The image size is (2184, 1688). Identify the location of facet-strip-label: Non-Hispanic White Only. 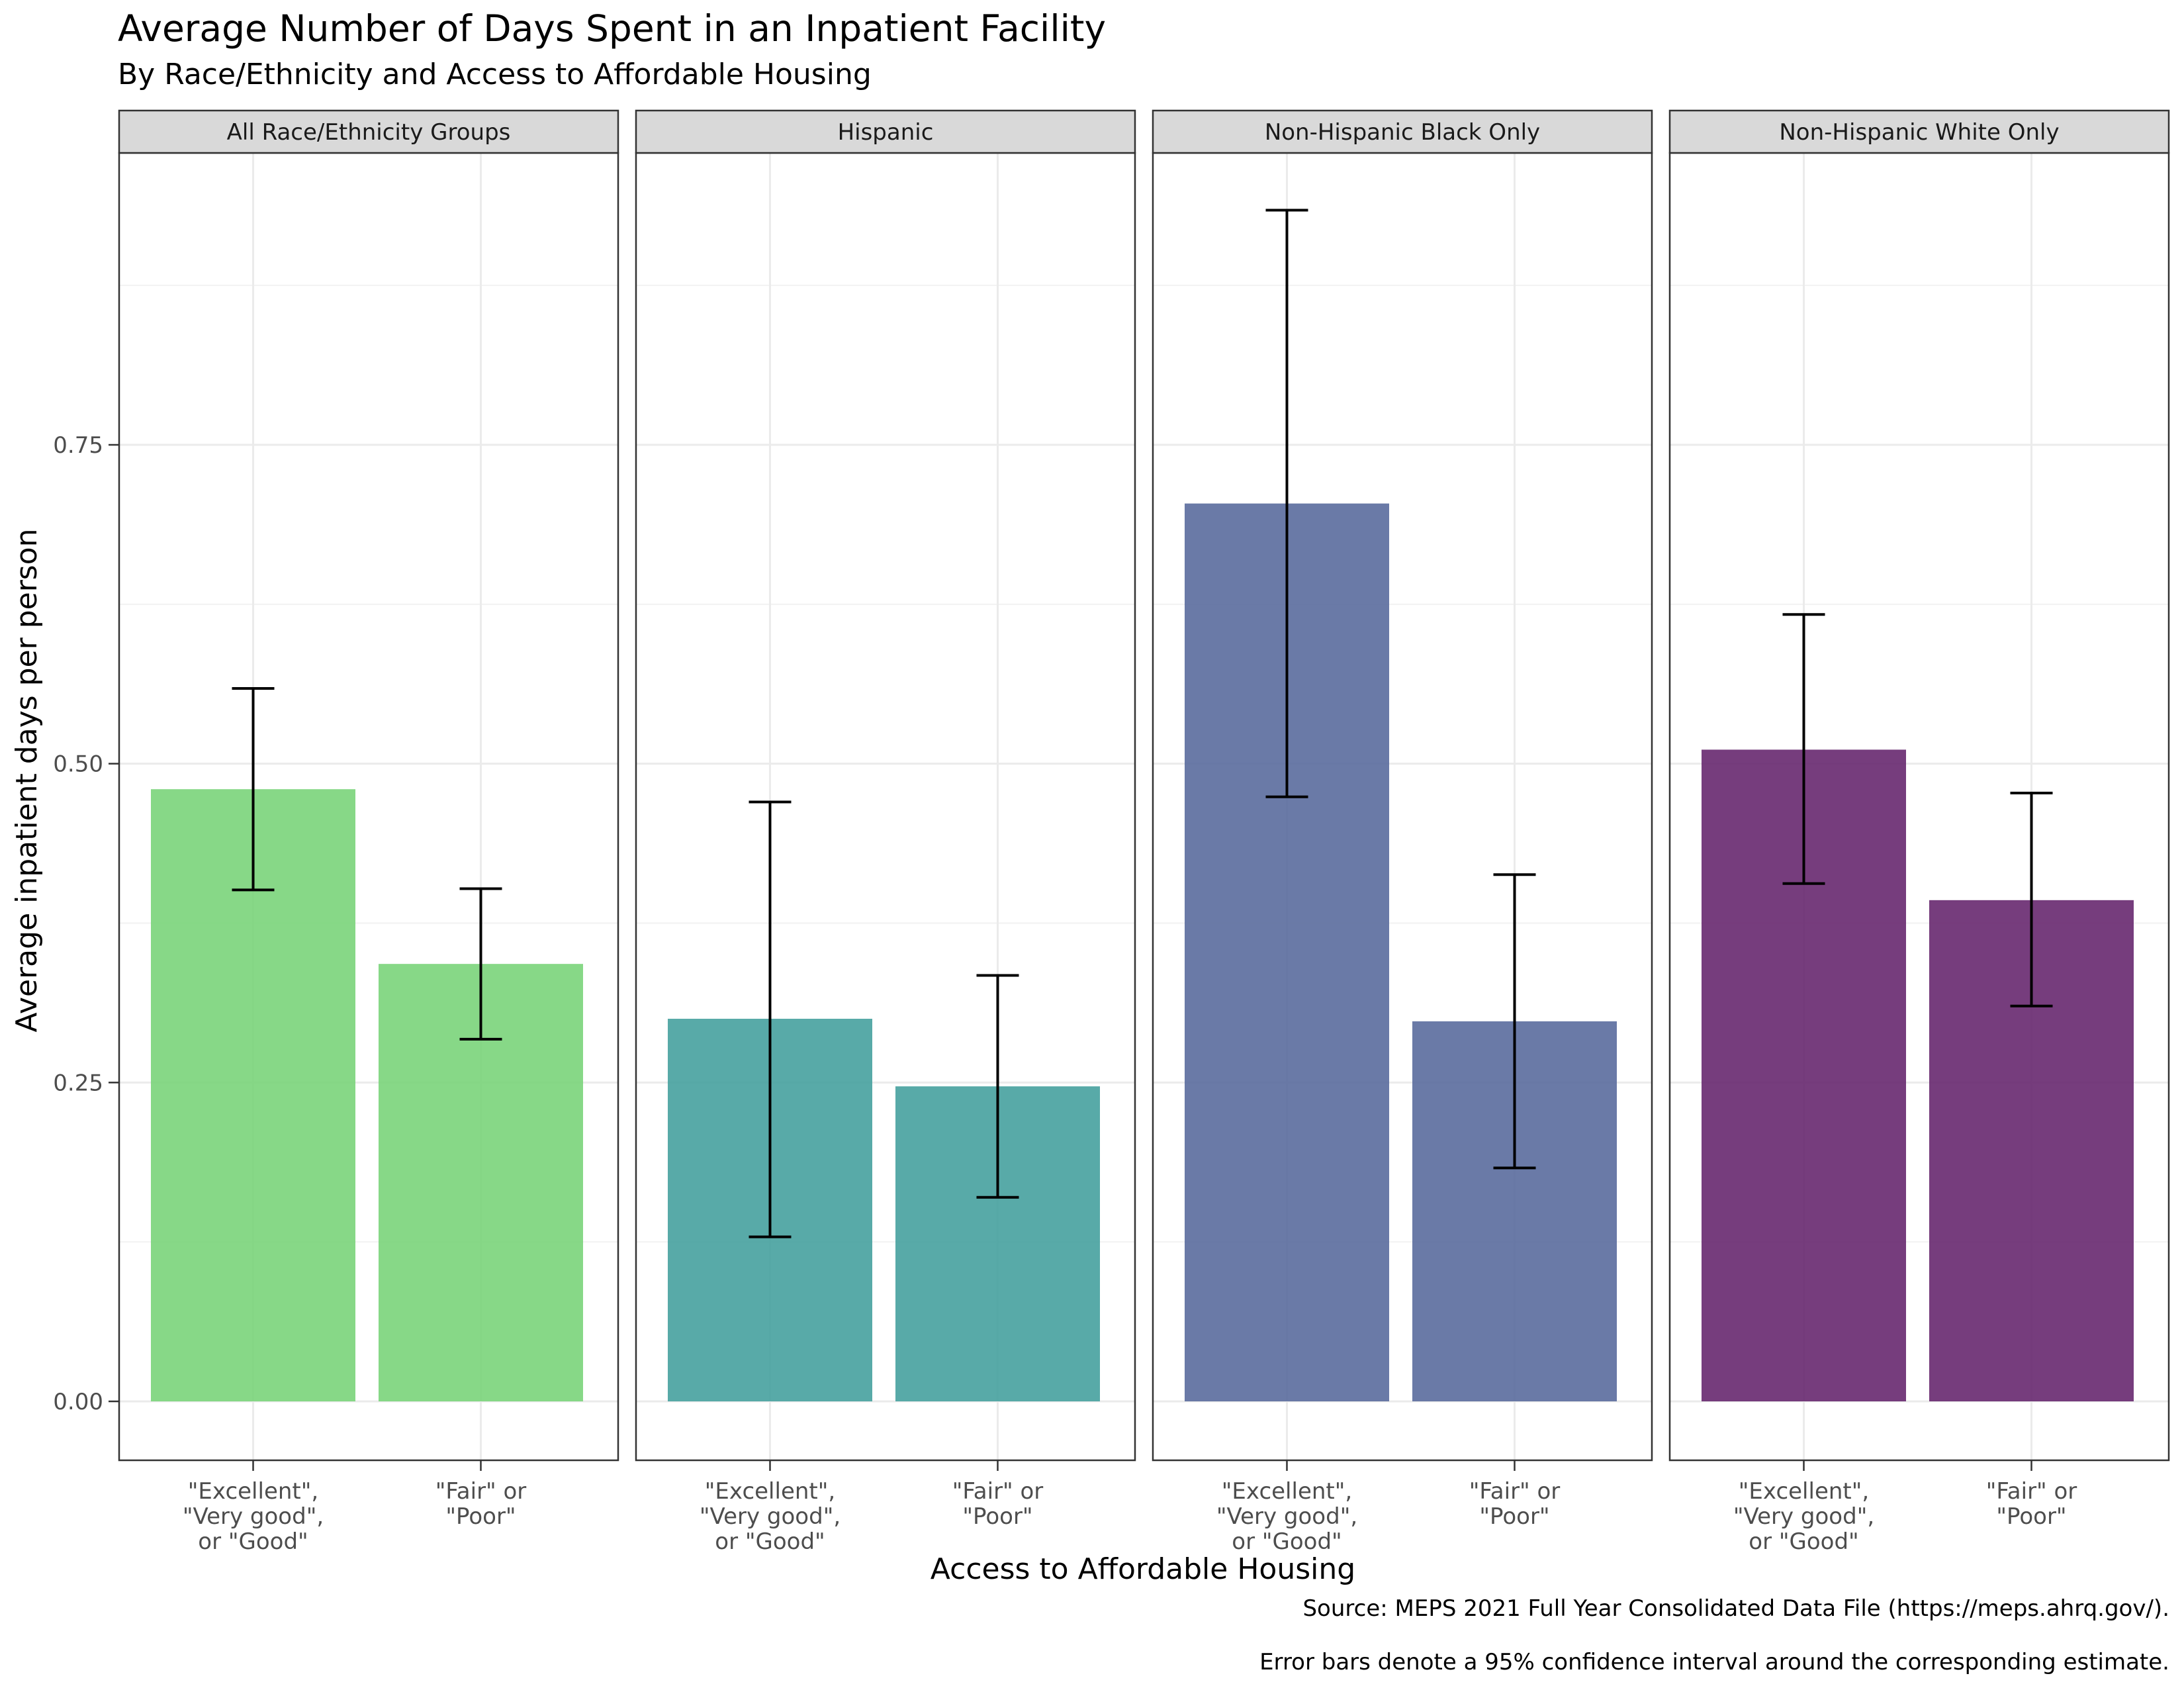
(1919, 132).